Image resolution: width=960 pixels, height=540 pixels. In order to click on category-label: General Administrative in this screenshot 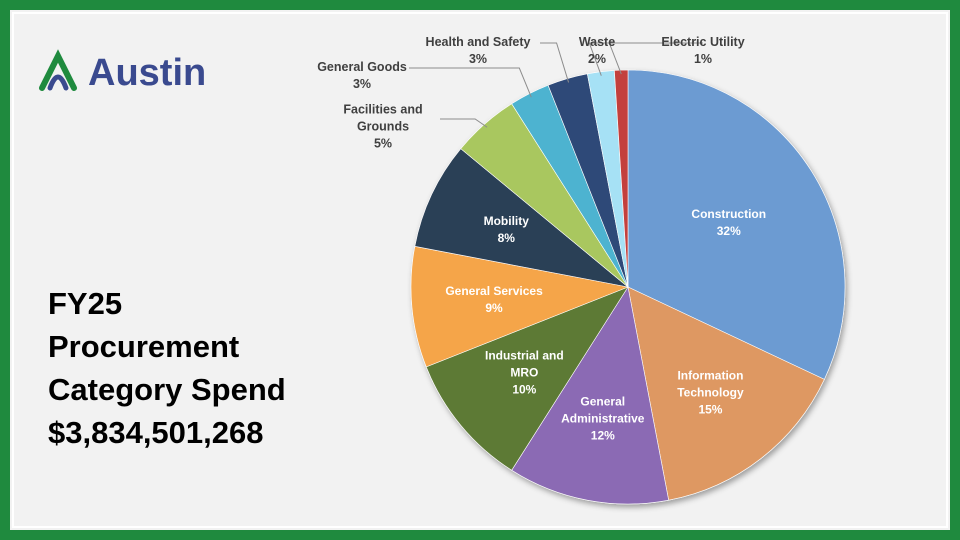, I will do `click(603, 410)`.